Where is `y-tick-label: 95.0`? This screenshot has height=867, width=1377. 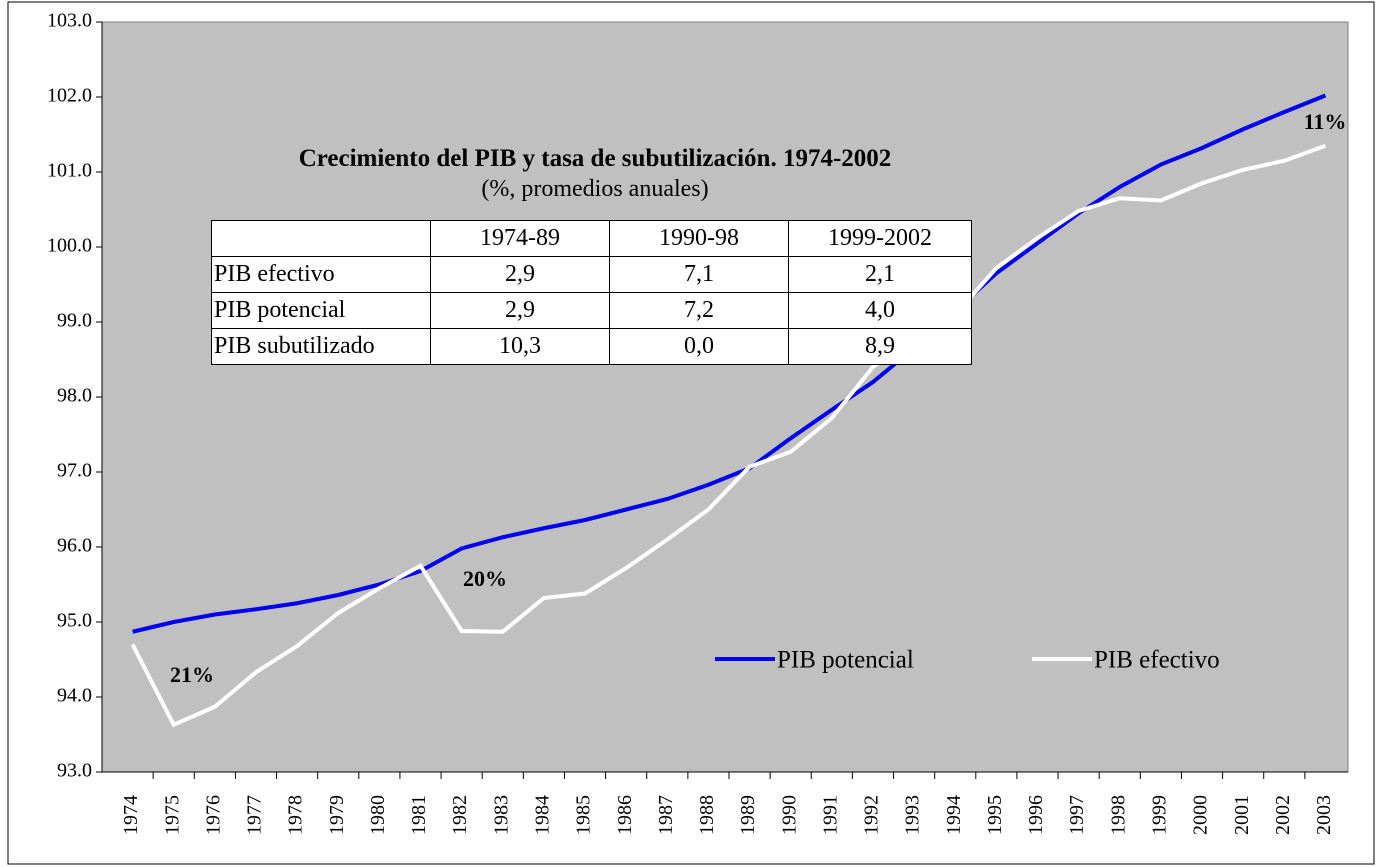
y-tick-label: 95.0 is located at coordinates (74, 621).